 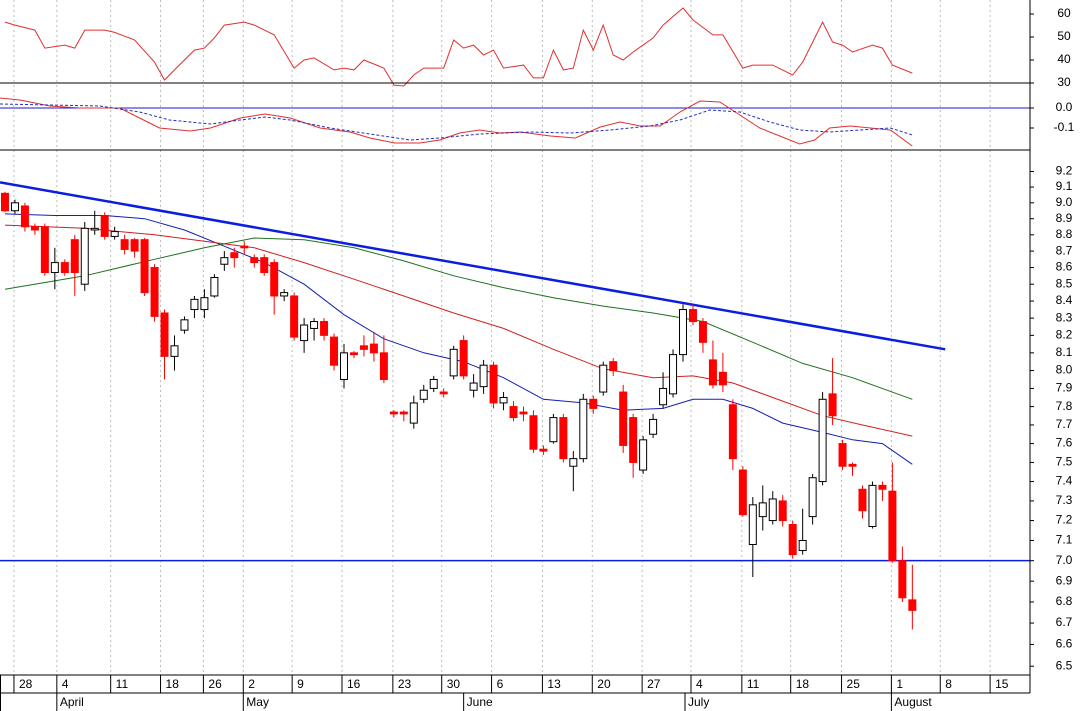 What do you see at coordinates (948, 684) in the screenshot?
I see `x-tick-label: 8` at bounding box center [948, 684].